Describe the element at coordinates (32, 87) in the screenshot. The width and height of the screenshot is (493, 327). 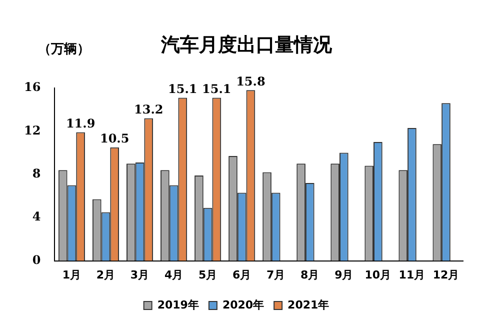
I see `y-tick-label: 16` at that location.